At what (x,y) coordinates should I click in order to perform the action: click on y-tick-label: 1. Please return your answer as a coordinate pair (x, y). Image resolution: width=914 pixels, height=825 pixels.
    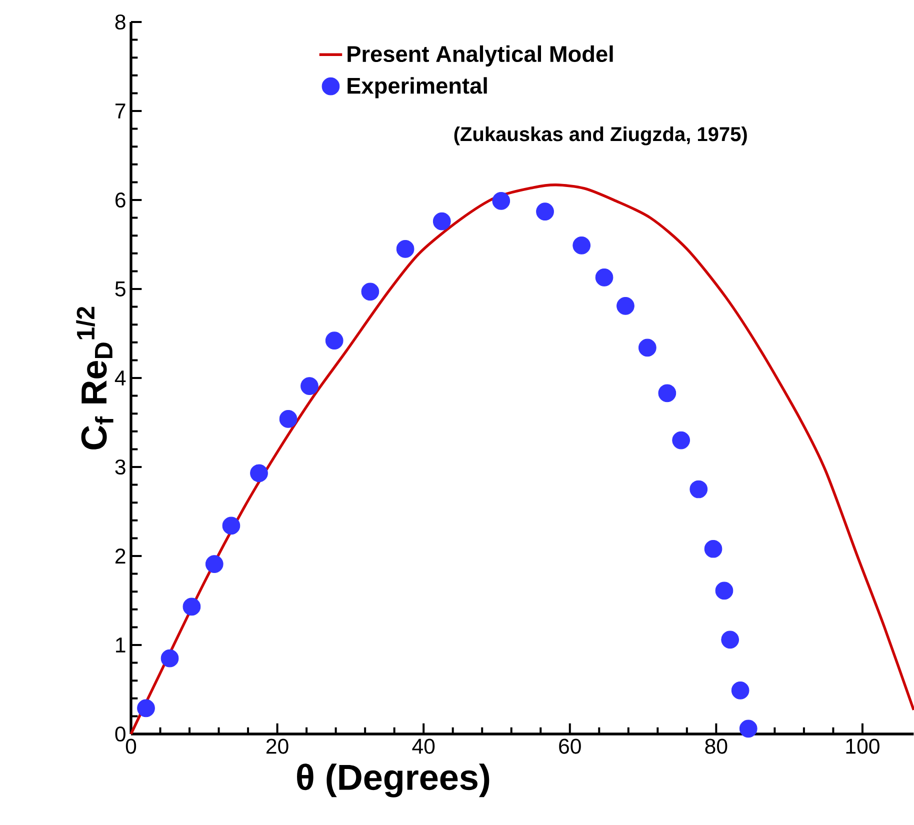
    Looking at the image, I should click on (121, 645).